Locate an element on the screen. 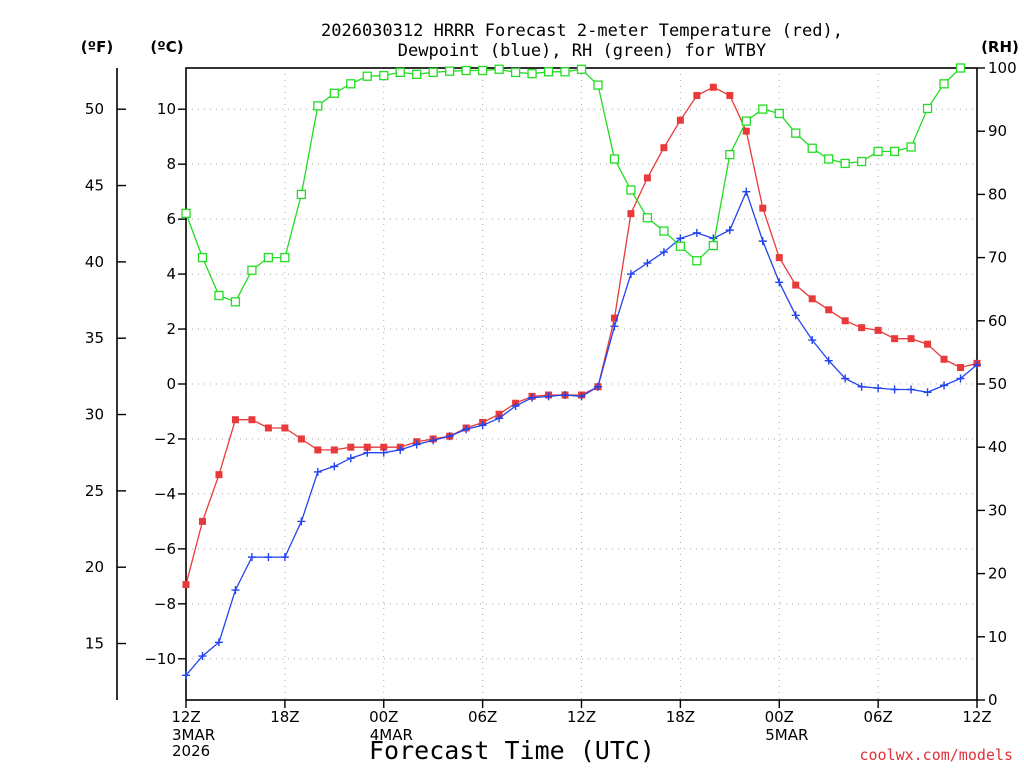 The height and width of the screenshot is (768, 1024). rh-tick-label: 90 is located at coordinates (997, 131).